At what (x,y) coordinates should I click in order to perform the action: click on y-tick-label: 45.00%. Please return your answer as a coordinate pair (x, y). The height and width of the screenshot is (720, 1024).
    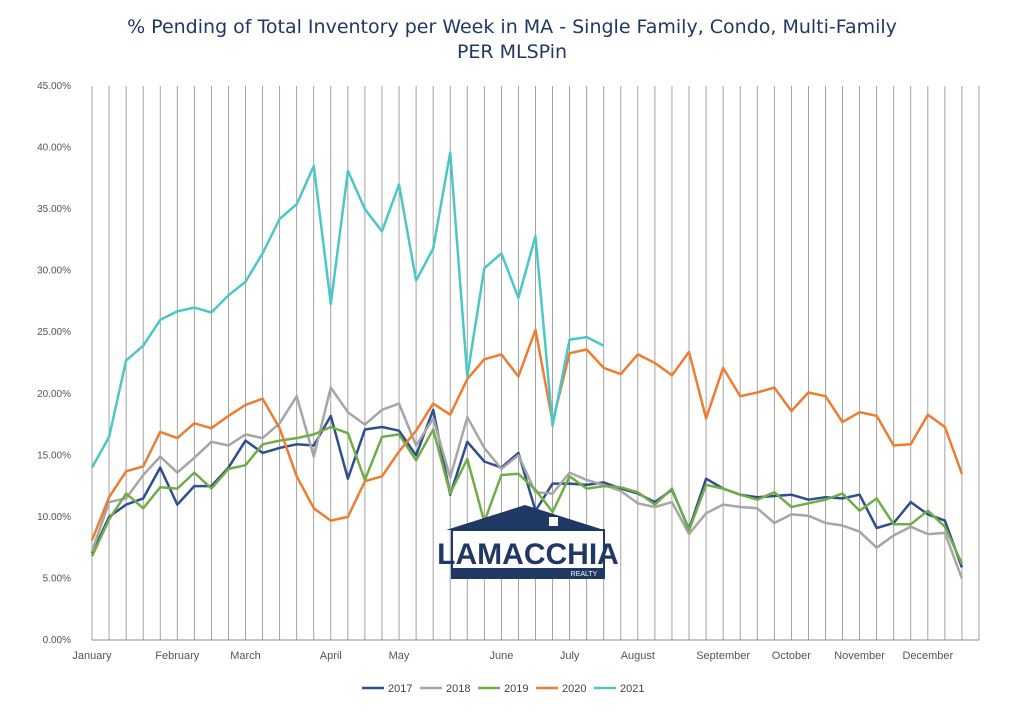
    Looking at the image, I should click on (54, 86).